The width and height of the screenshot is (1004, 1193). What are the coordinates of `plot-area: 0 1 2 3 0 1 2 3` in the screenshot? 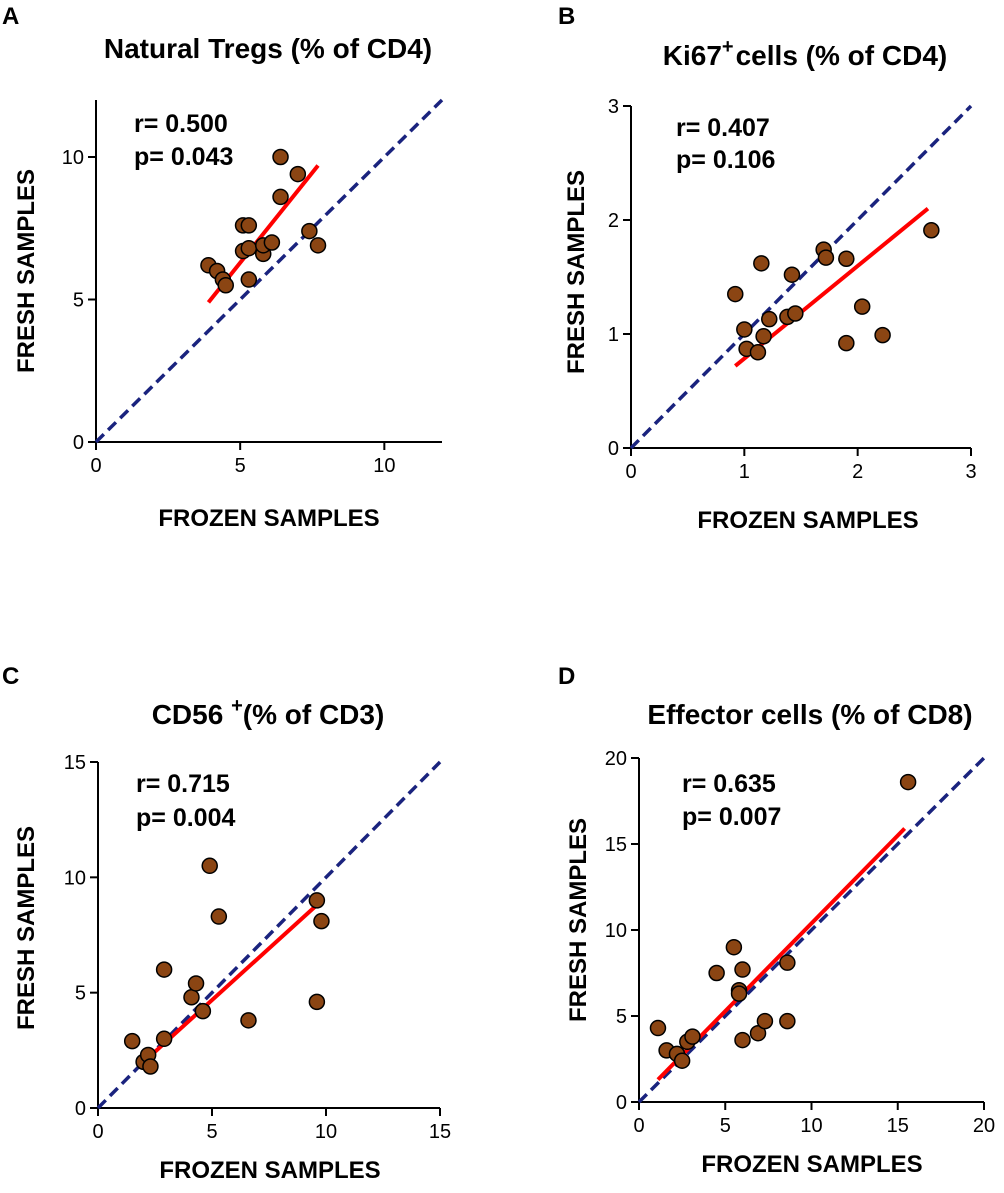 It's located at (792, 289).